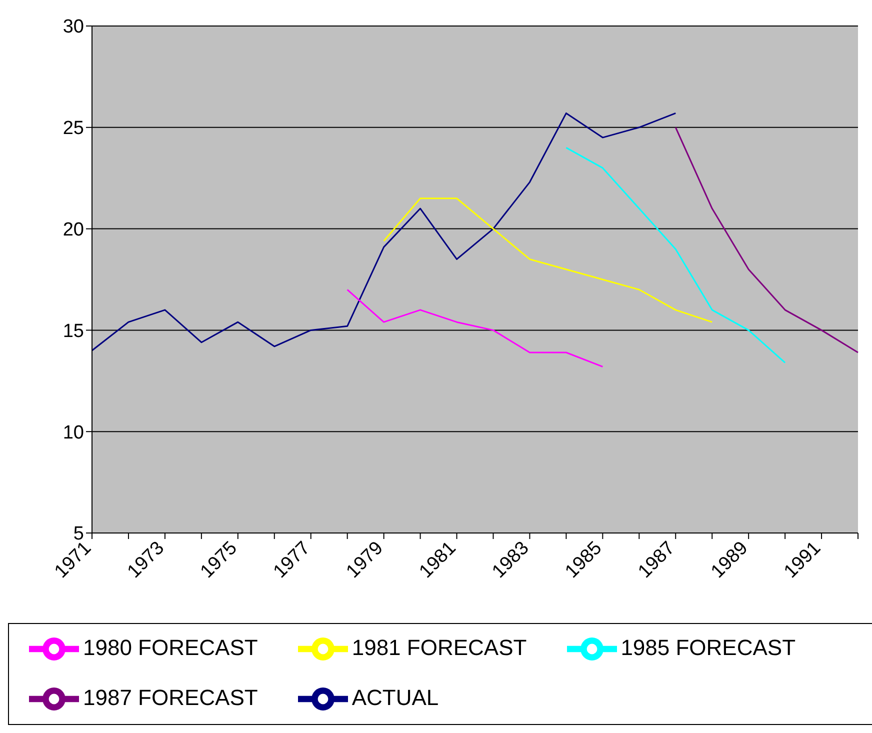 The image size is (872, 733). What do you see at coordinates (73, 129) in the screenshot?
I see `y-tick-label: 25` at bounding box center [73, 129].